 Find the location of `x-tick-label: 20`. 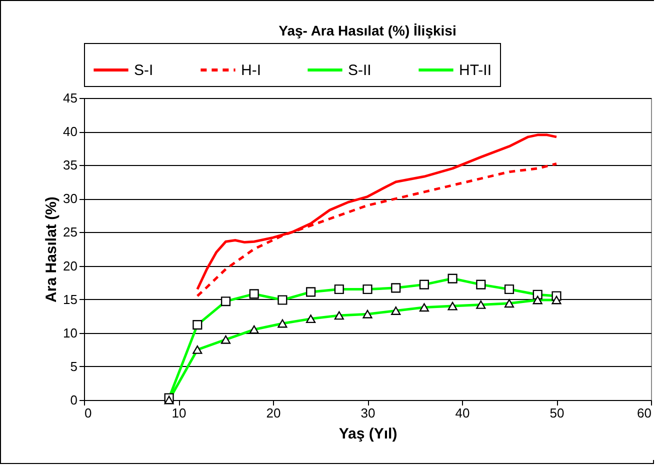

x-tick-label: 20 is located at coordinates (273, 413).